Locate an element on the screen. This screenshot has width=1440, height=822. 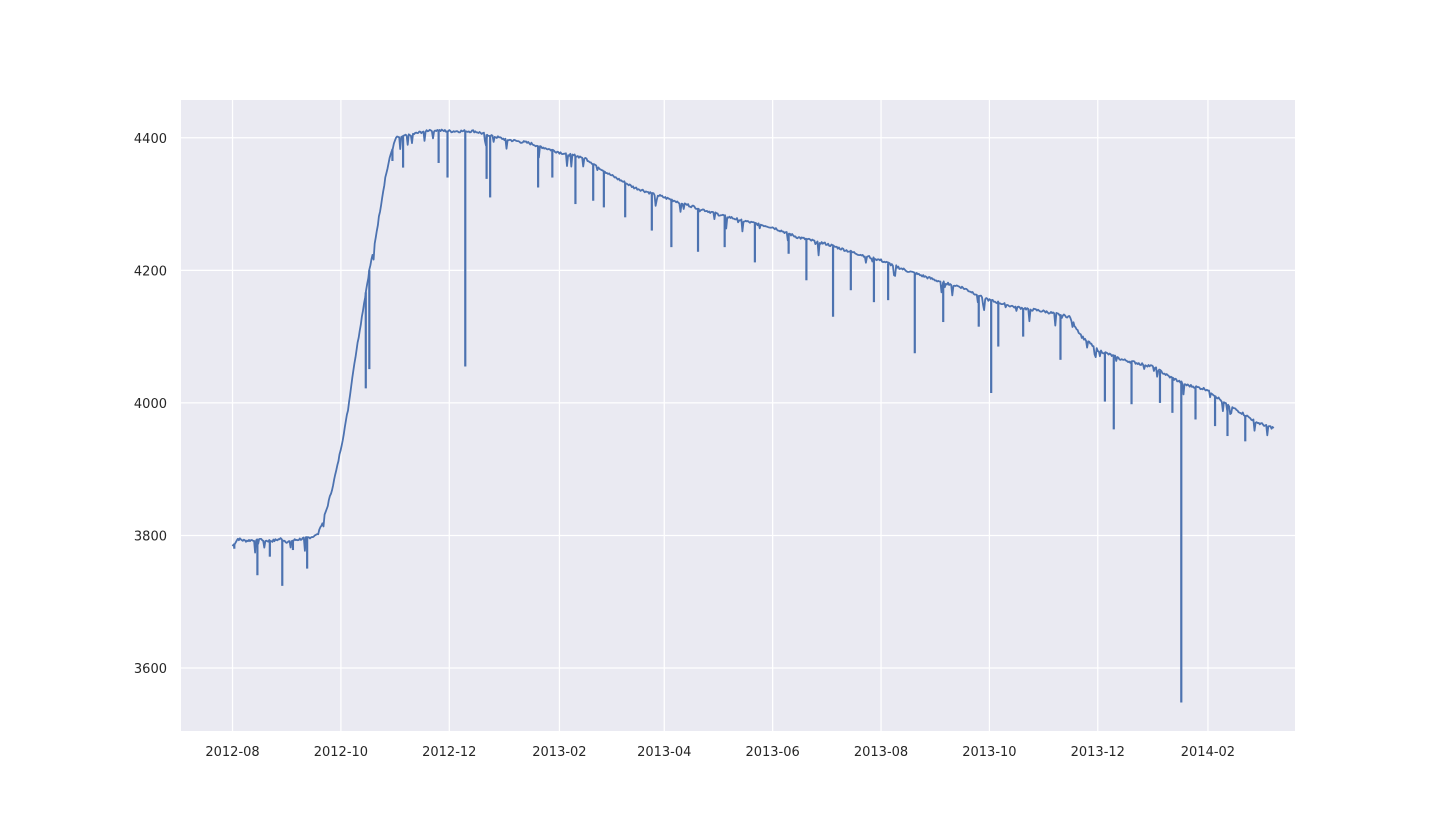
y-tick-label: 4400 is located at coordinates (150, 139).